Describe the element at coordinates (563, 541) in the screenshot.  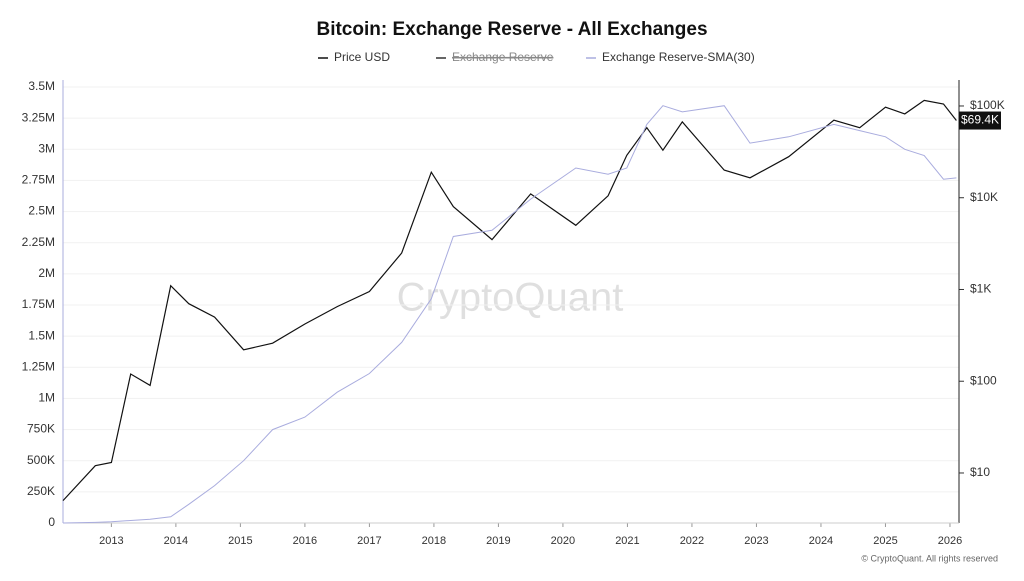
I see `x-tick-label: 2020` at that location.